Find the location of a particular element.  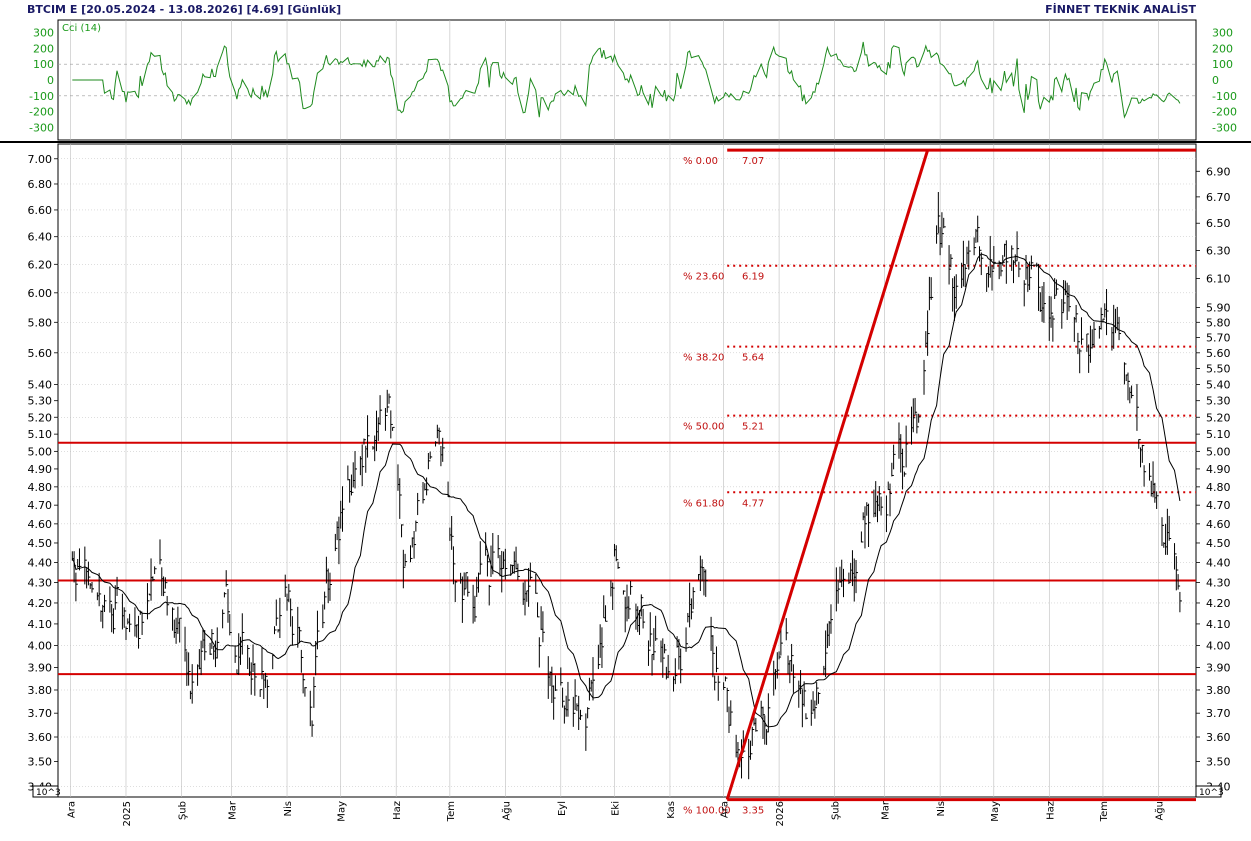

unit-box-left is located at coordinates (45, 791).